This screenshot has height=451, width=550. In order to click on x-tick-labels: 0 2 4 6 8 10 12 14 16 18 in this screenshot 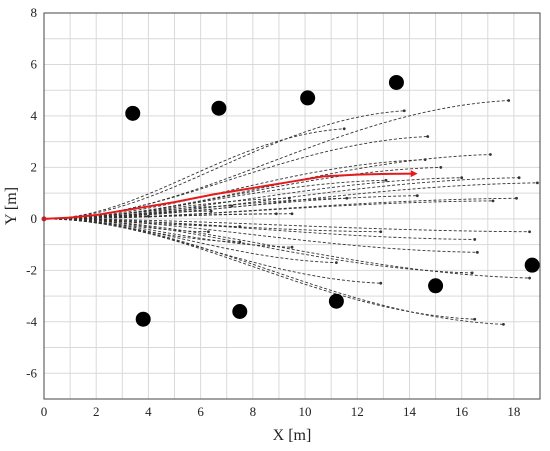, I will do `click(281, 411)`.